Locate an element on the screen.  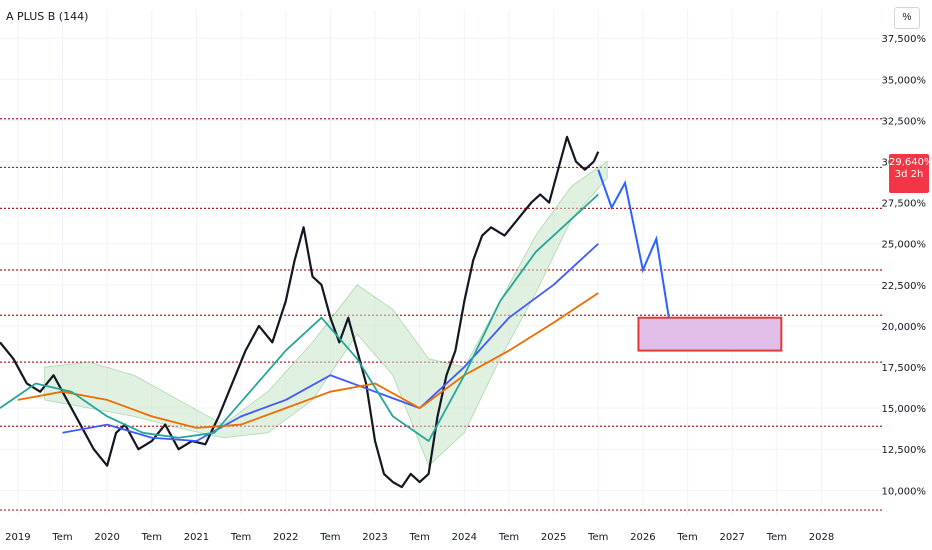
x-tick-label: 2027 is located at coordinates (731, 537).